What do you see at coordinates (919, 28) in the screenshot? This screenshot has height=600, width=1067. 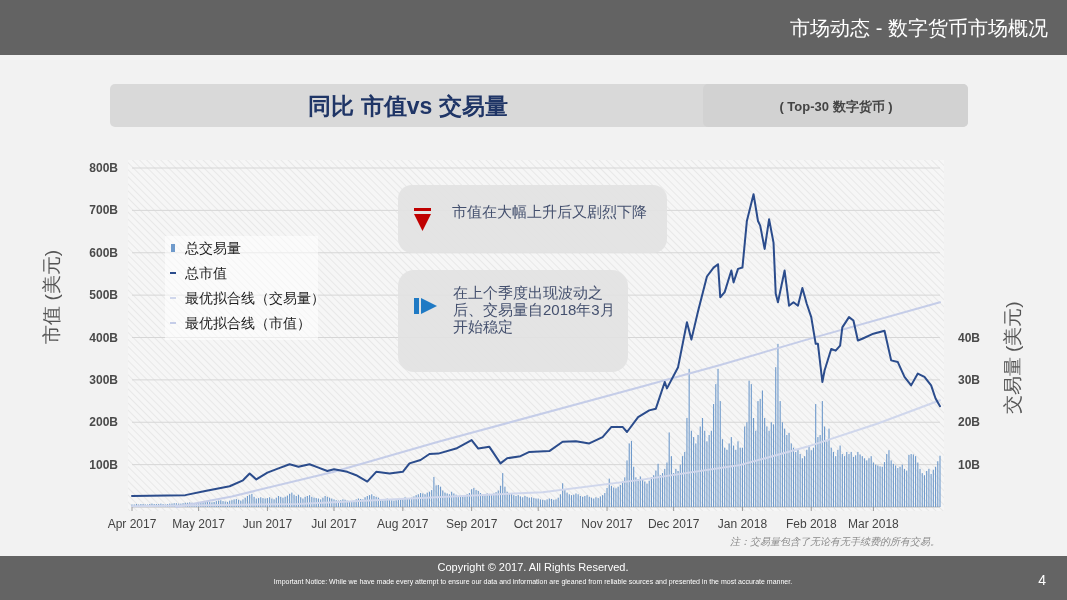 I see `text: 市场动态 - 数字货币市场概况` at bounding box center [919, 28].